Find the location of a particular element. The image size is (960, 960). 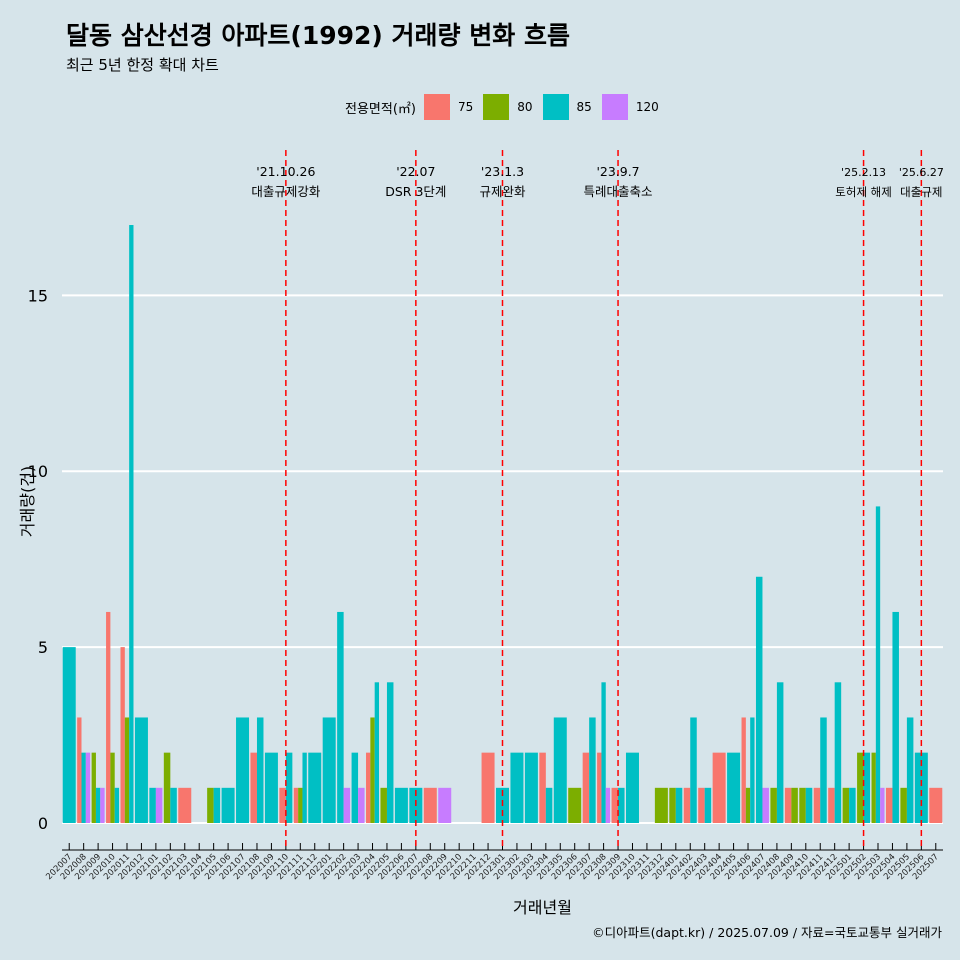

y-tick-label: 10 is located at coordinates (38, 471).